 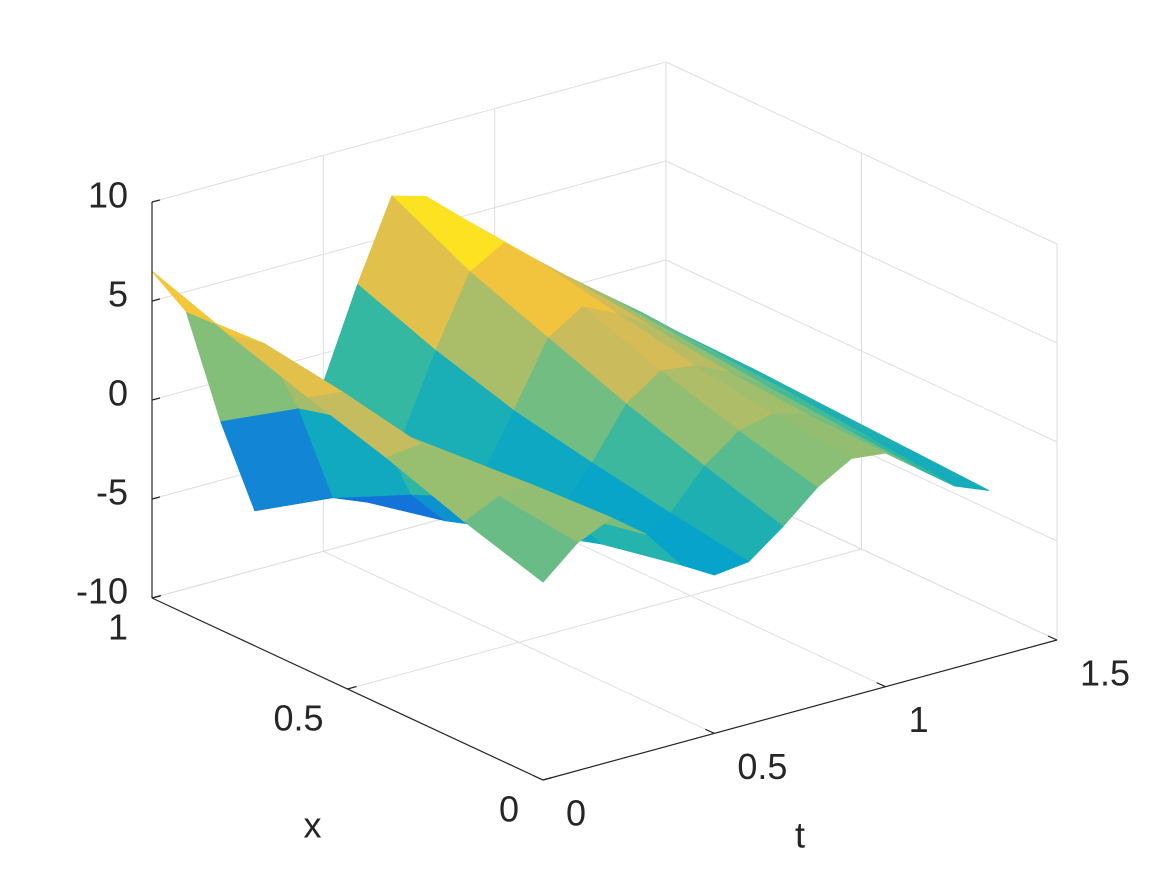 I want to click on y-tick-label: 0.5, so click(x=762, y=766).